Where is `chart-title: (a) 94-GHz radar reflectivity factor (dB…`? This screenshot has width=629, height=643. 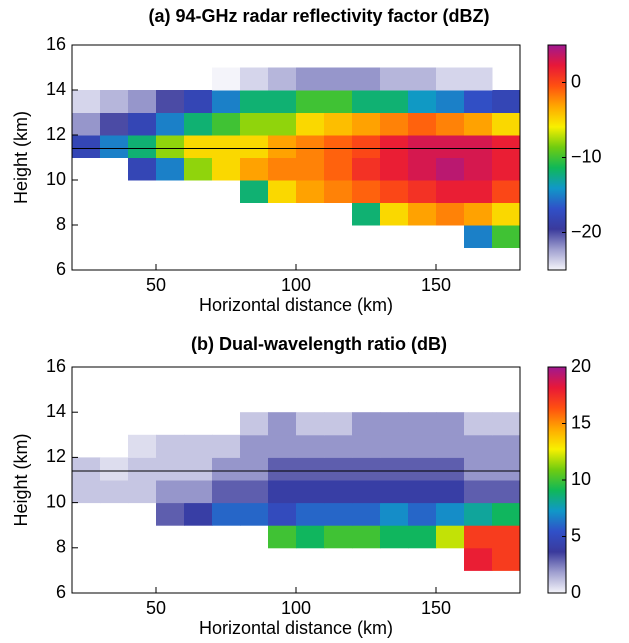 chart-title: (a) 94-GHz radar reflectivity factor (dB… is located at coordinates (318, 16).